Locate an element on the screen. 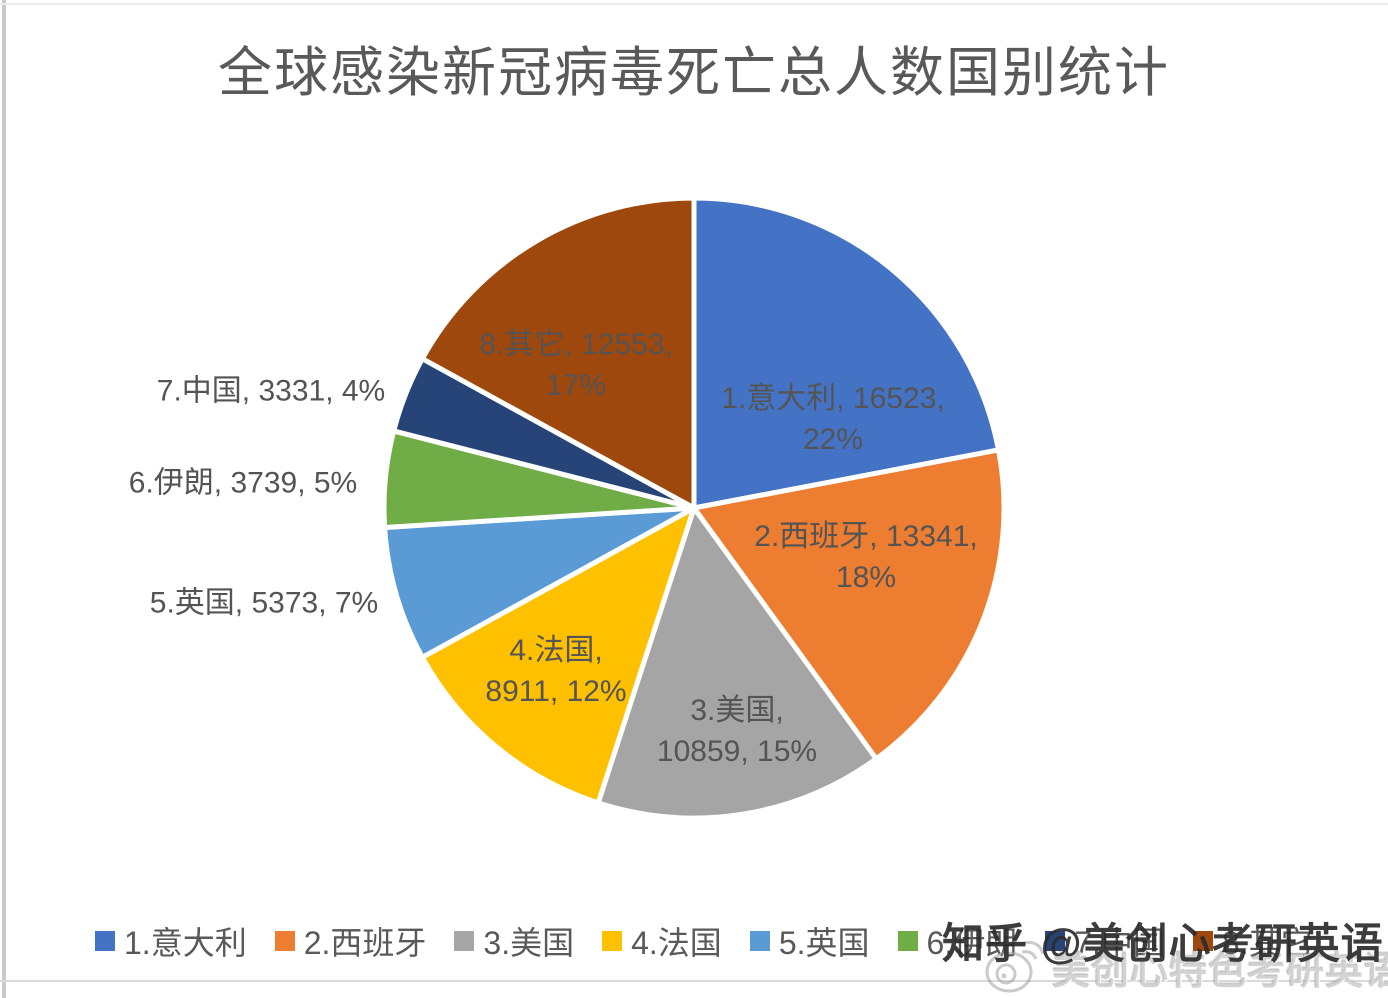  slice-label-usa-line2: 10859, 15% is located at coordinates (737, 751).